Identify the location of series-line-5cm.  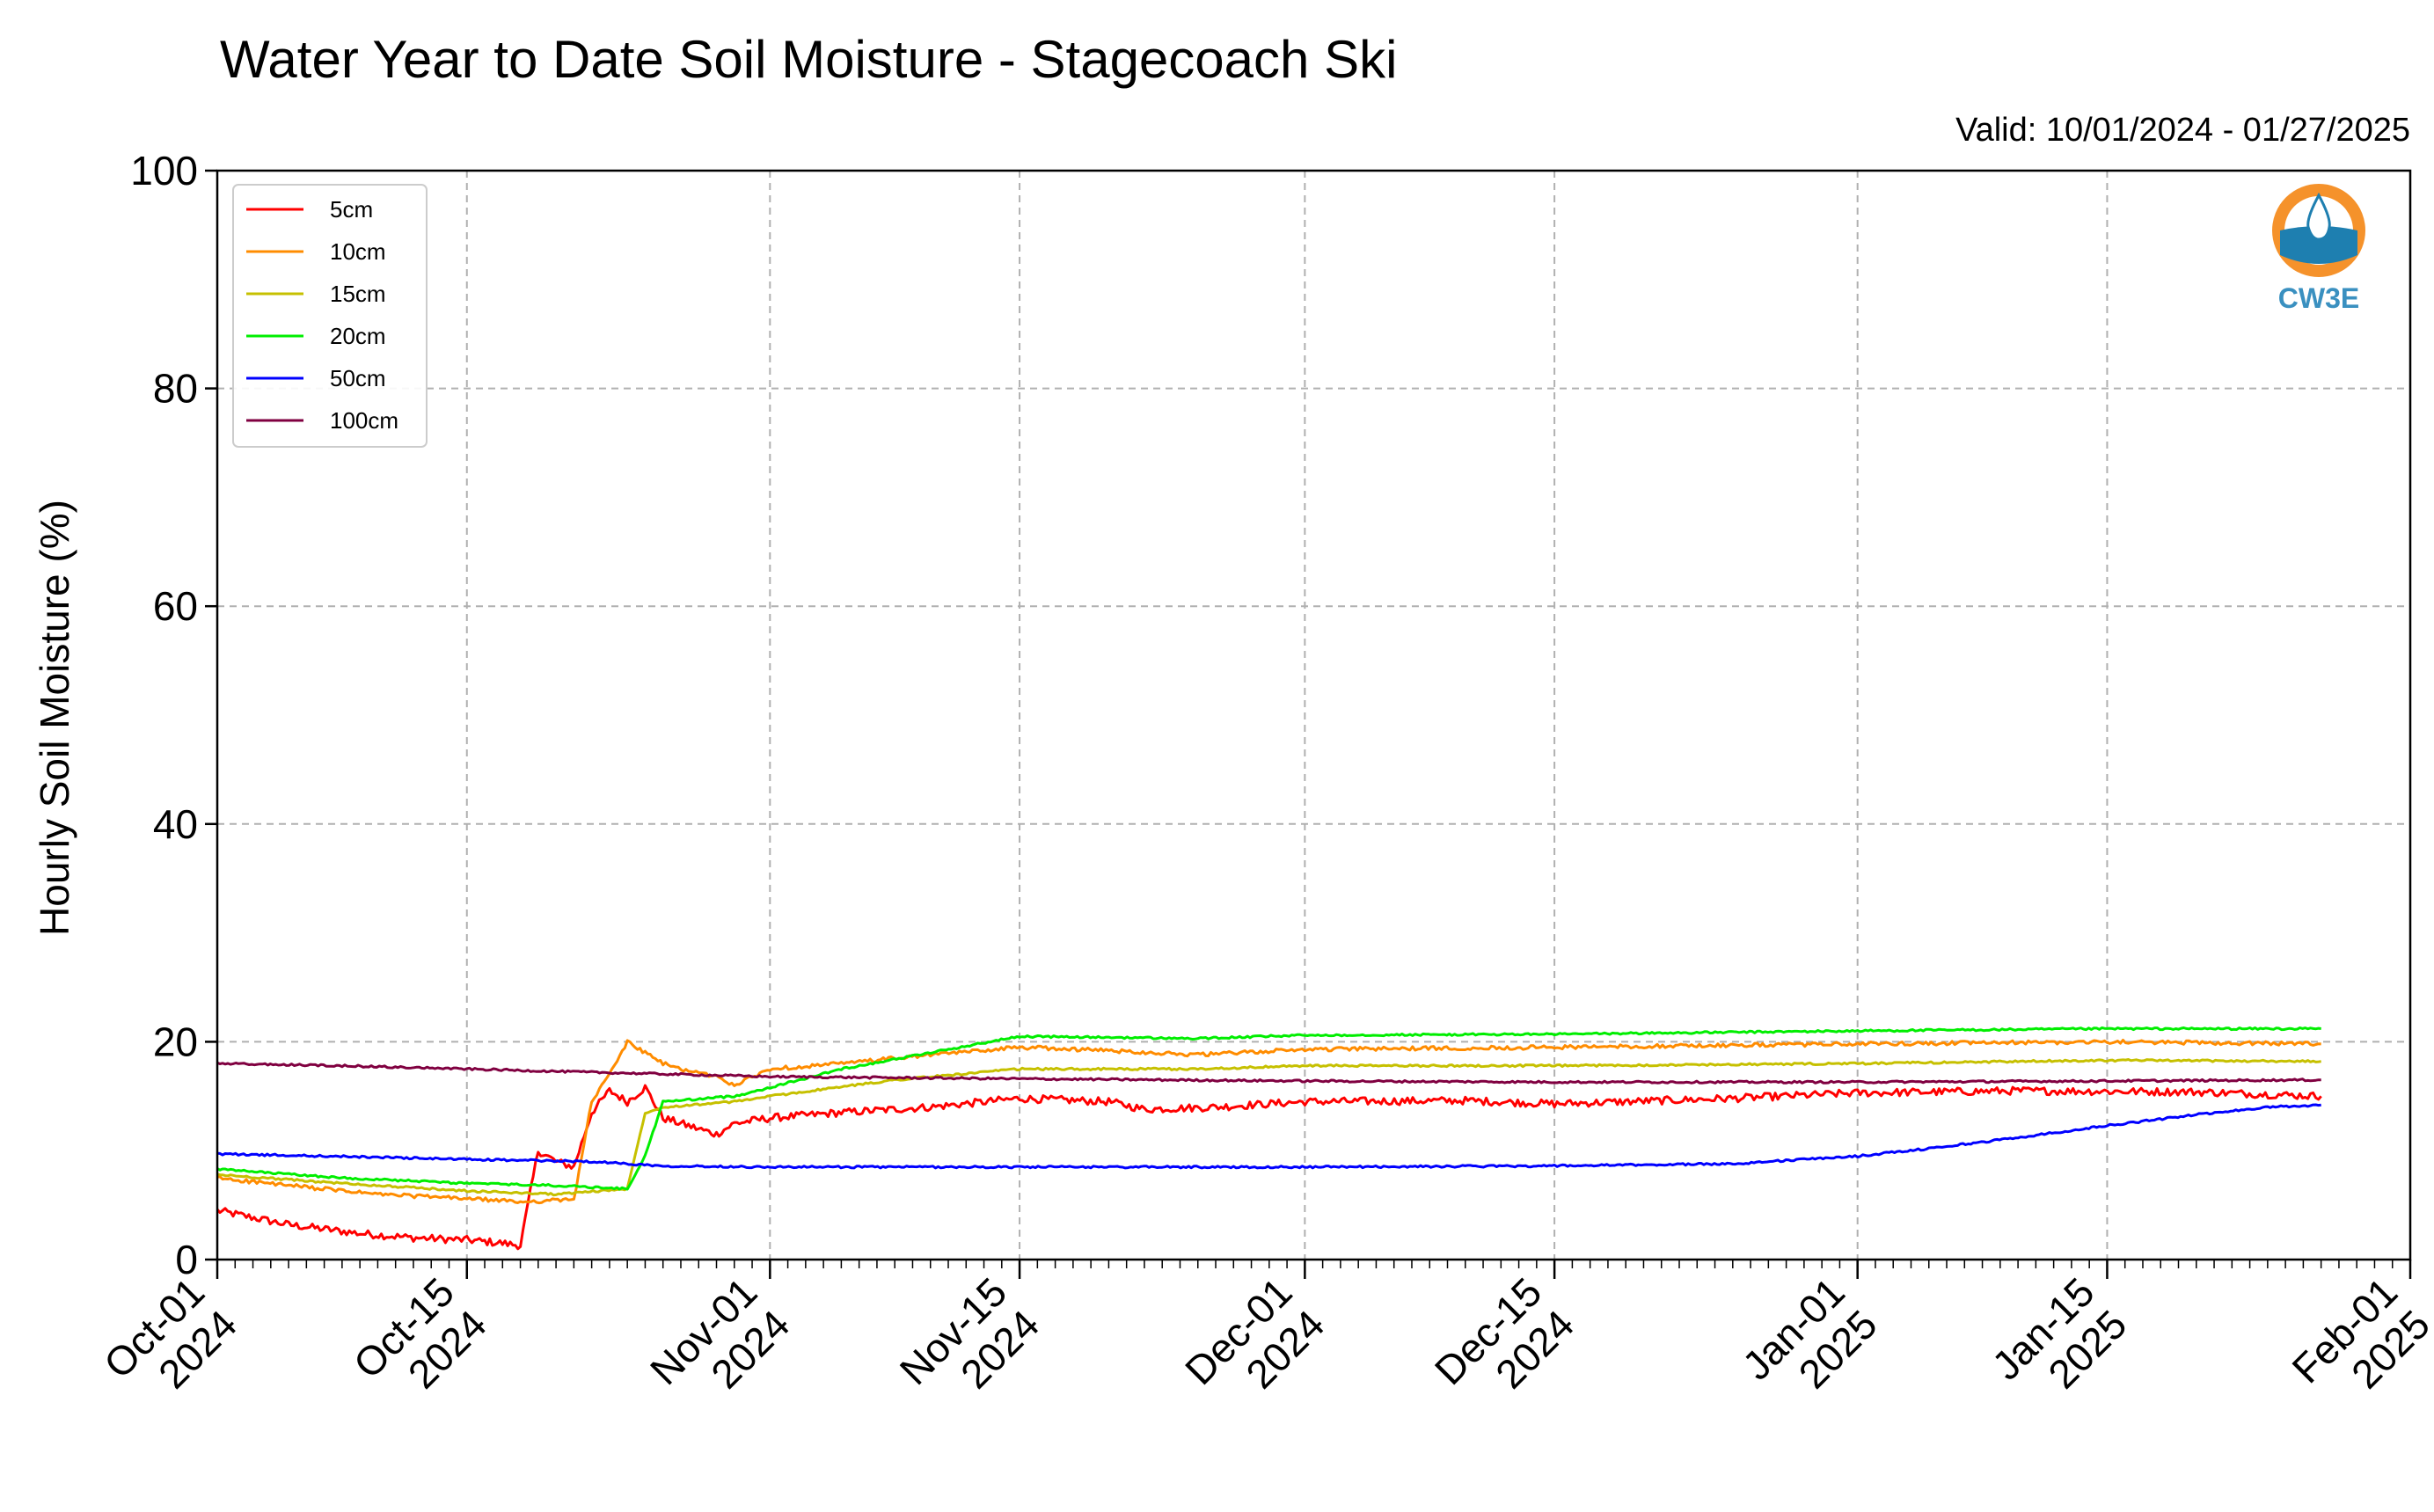
(1269, 1167).